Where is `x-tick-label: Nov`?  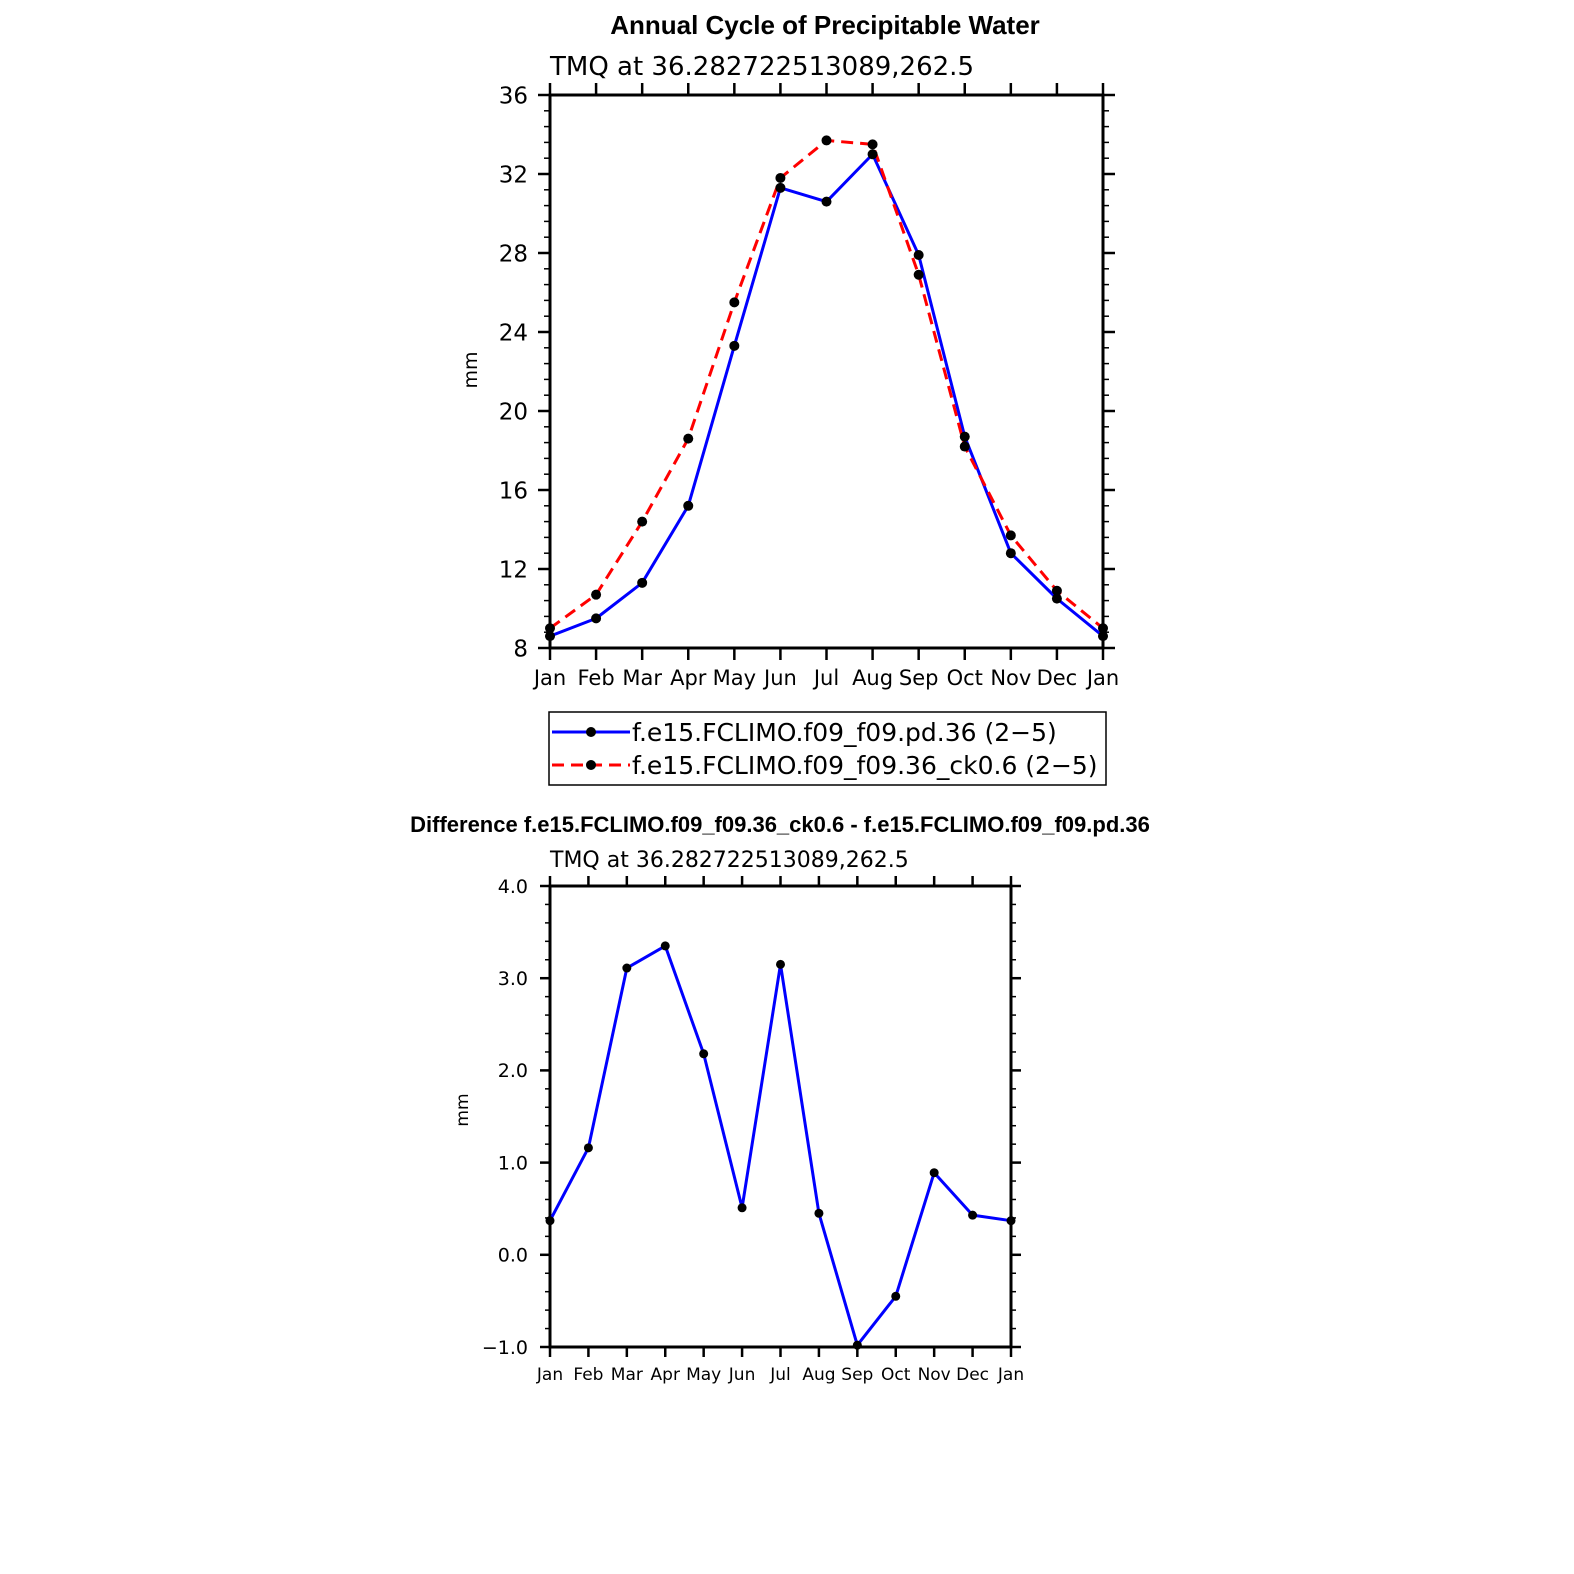
x-tick-label: Nov is located at coordinates (934, 1375).